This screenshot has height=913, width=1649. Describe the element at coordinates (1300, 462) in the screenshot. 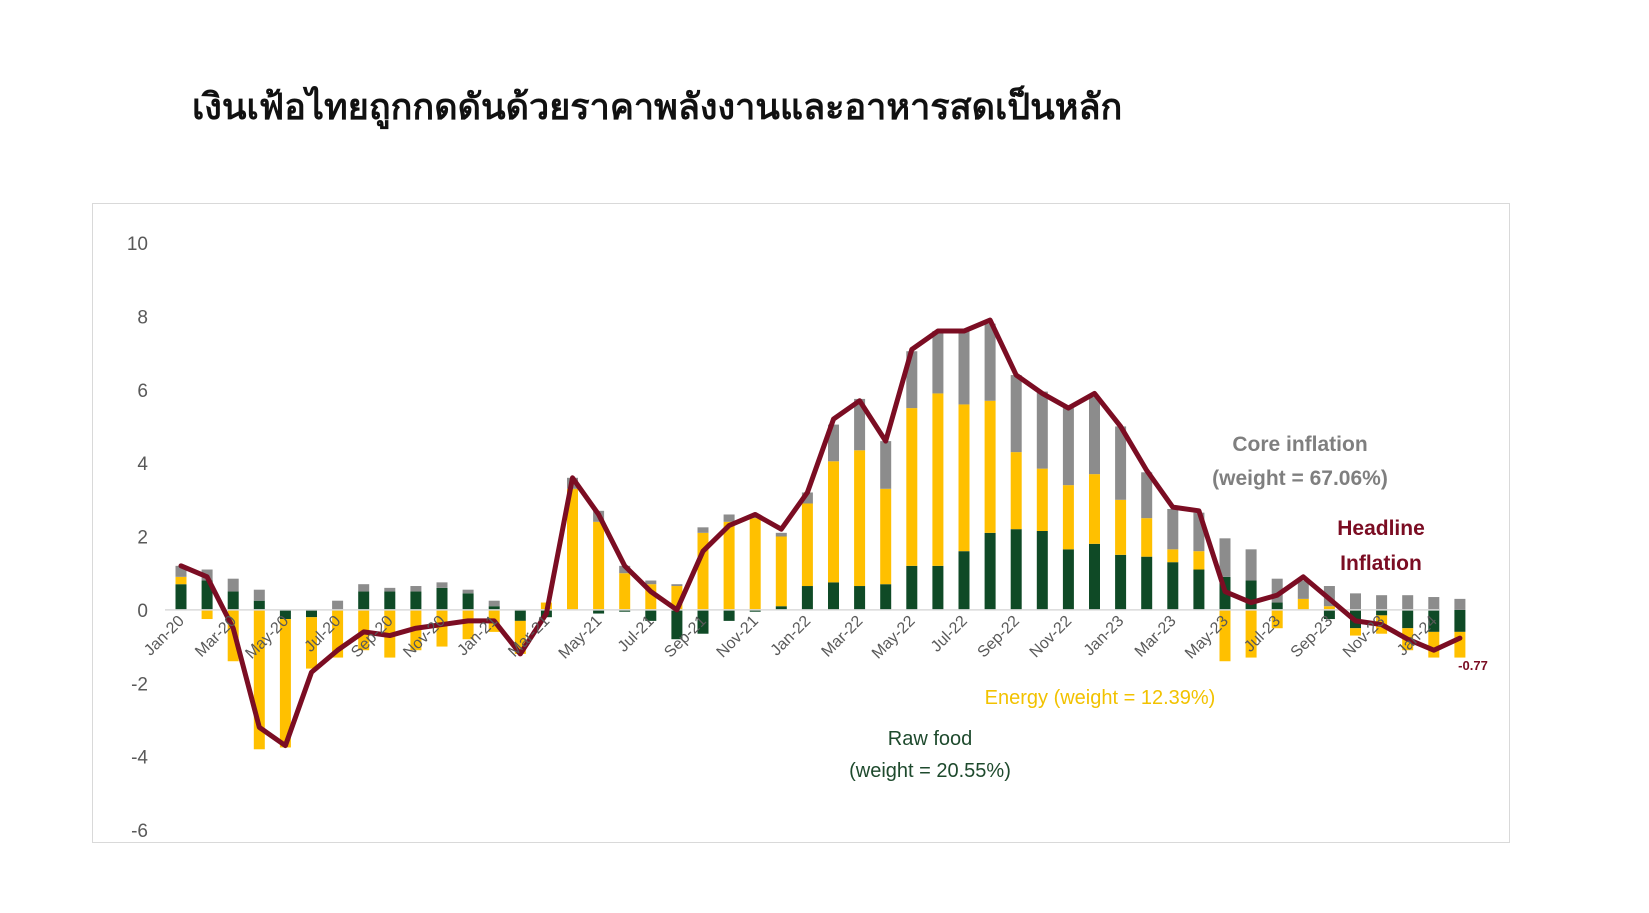

I see `core-inflation-annotation: Core inflation (weight = 67.06%)` at that location.